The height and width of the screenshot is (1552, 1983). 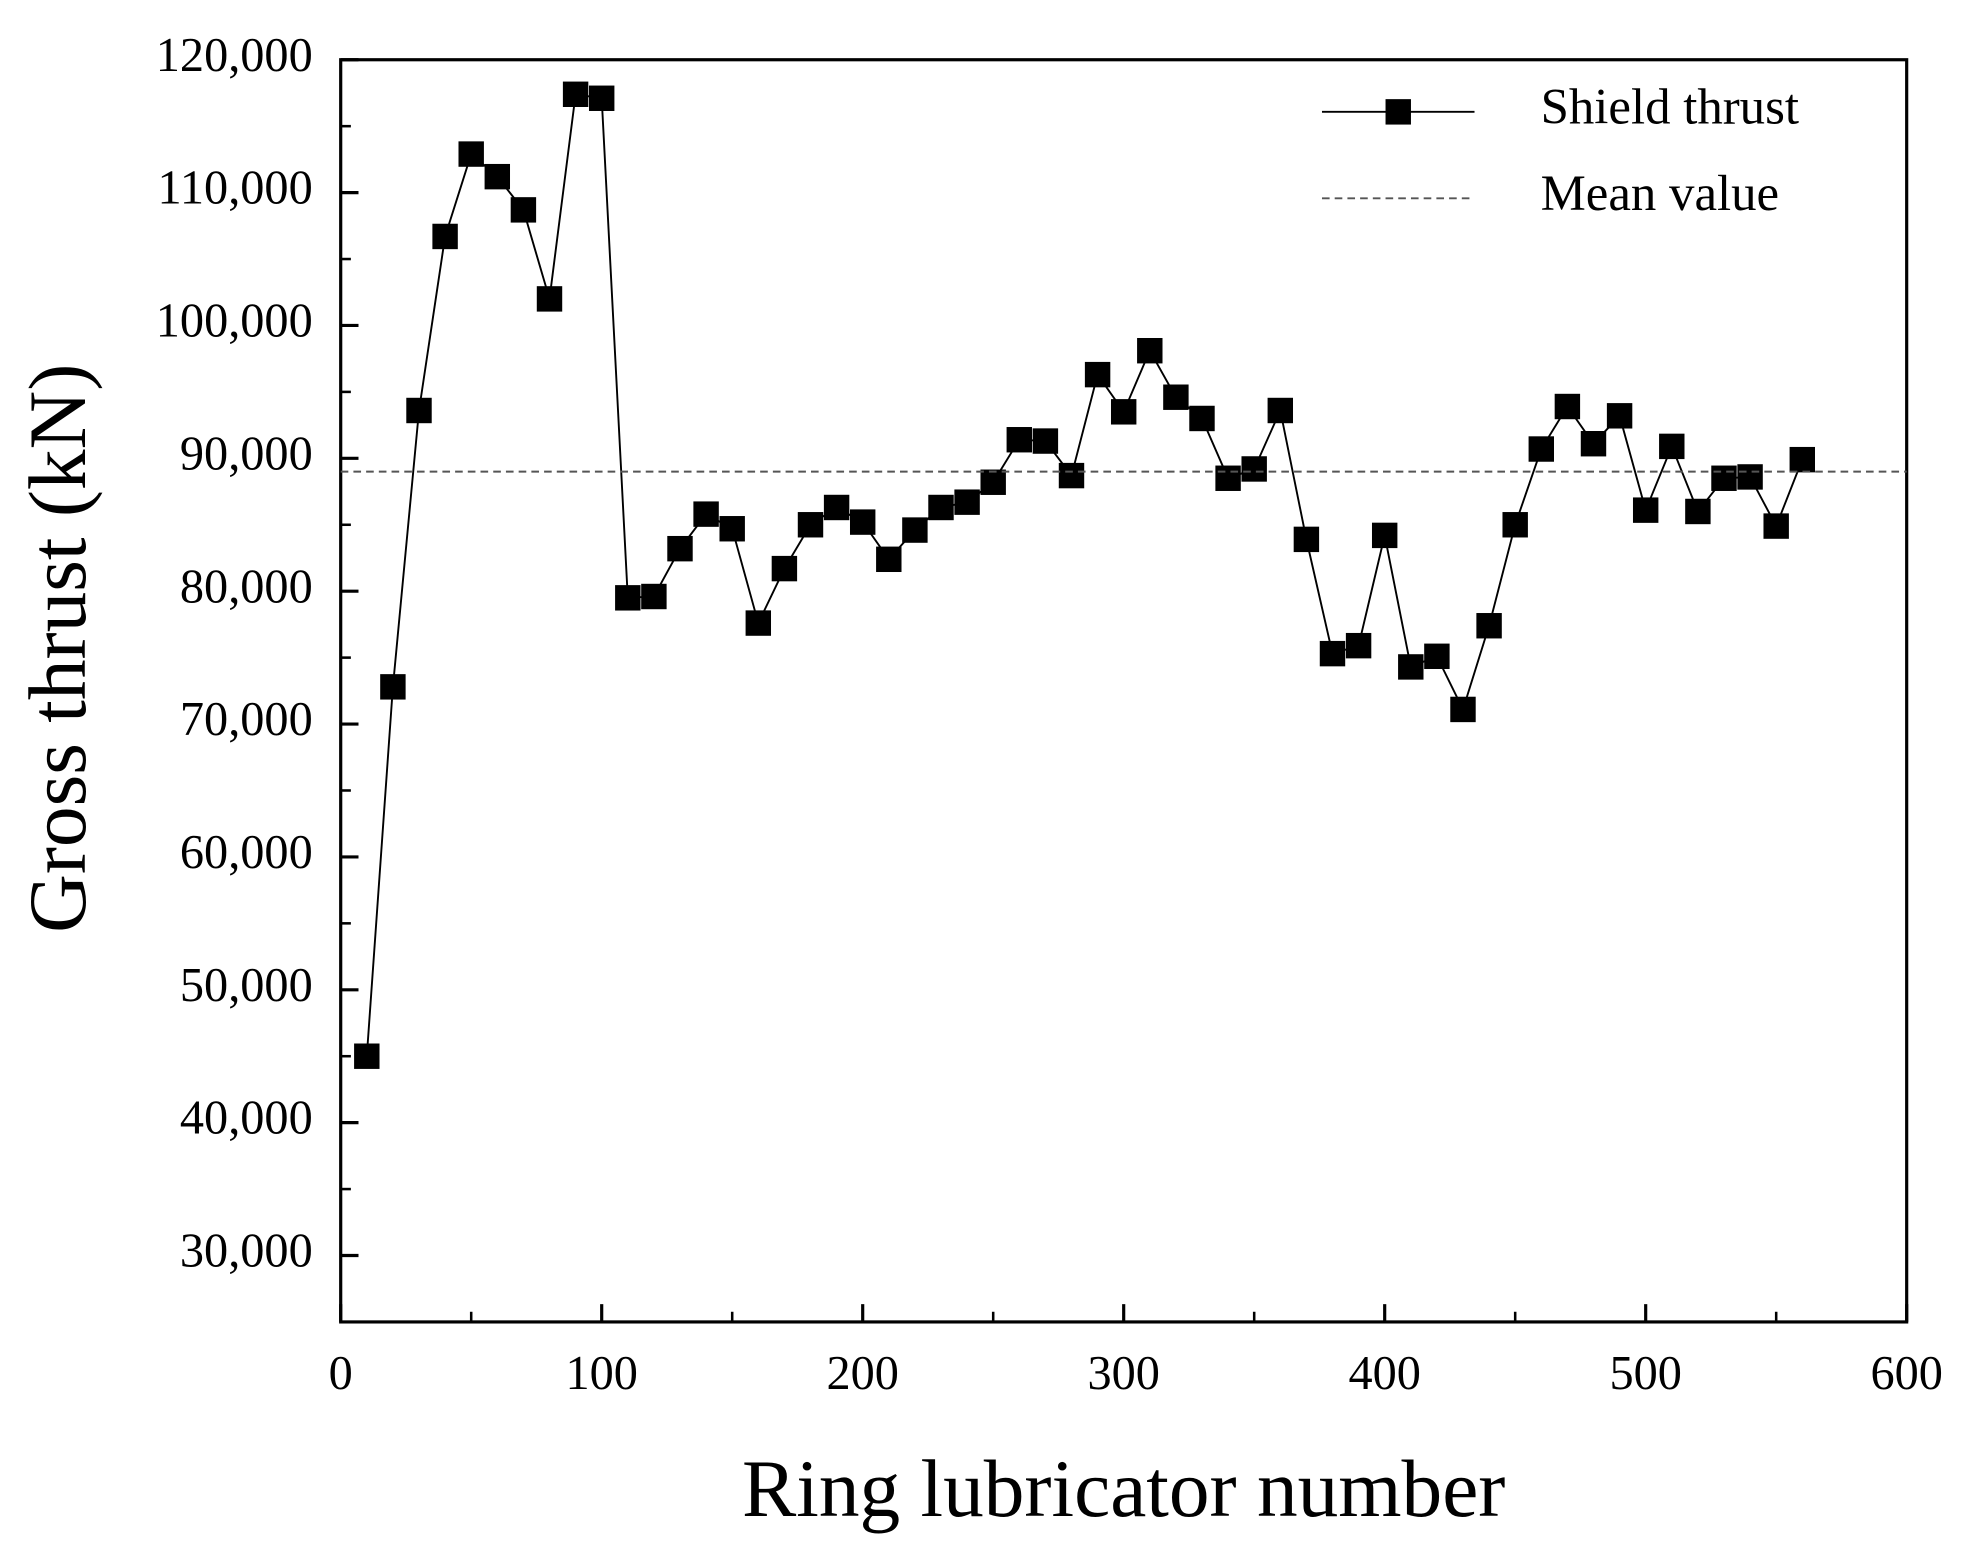 I want to click on y-tick-label: 110,000, so click(x=235, y=188).